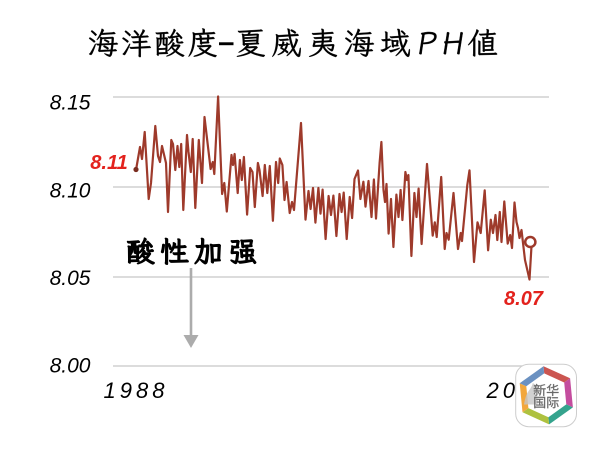 The image size is (600, 450). What do you see at coordinates (70, 191) in the screenshot?
I see `svg-text: 8.10` at bounding box center [70, 191].